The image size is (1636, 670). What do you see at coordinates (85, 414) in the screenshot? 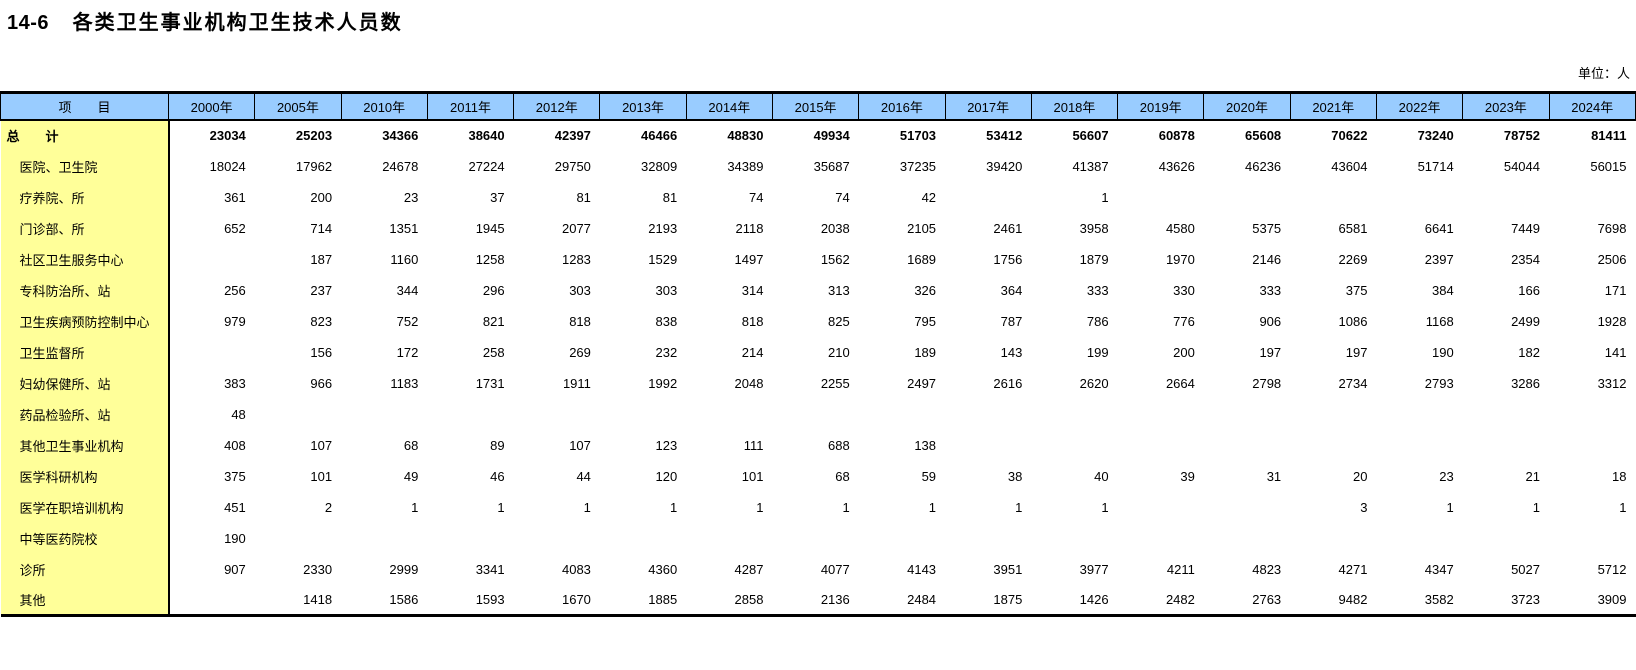
I see `row-label: 药品检验所、站` at bounding box center [85, 414].